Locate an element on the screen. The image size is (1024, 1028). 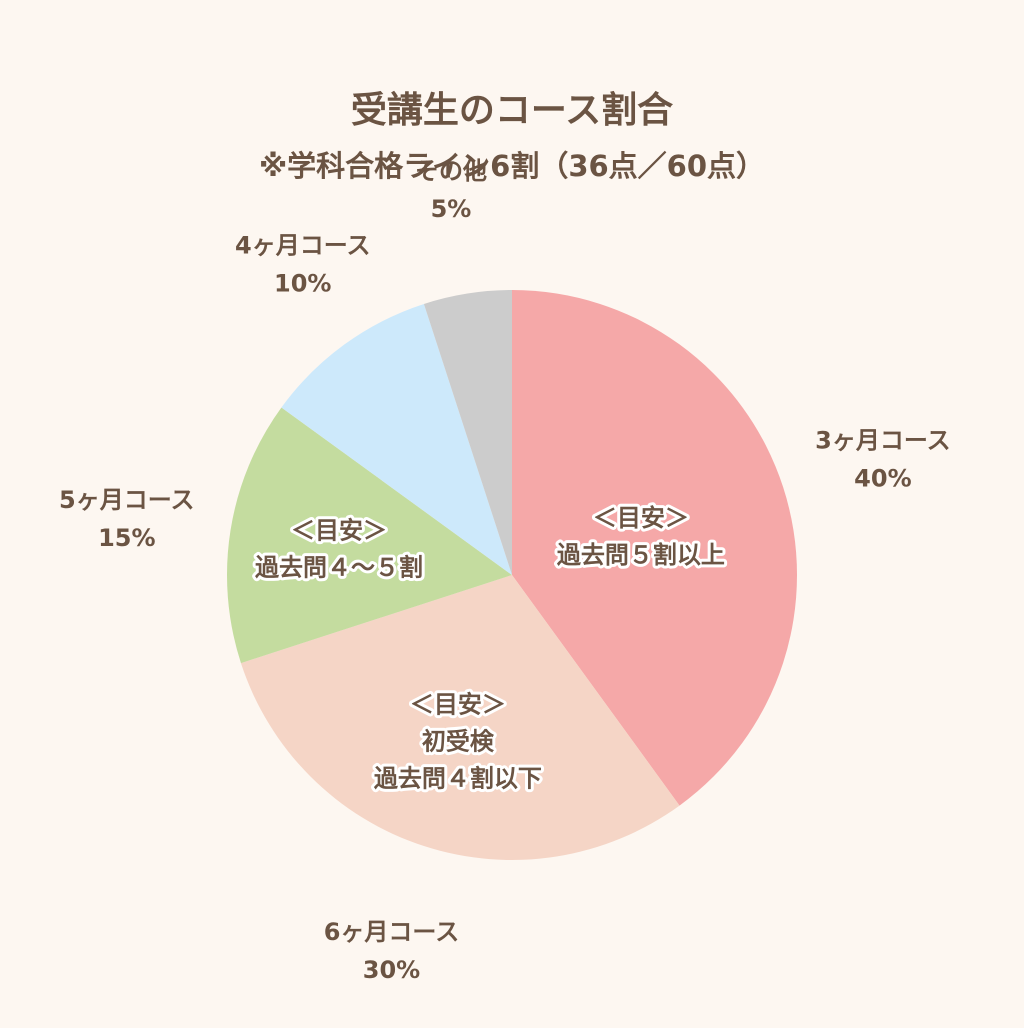
slice-value-3-month: 40% is located at coordinates (882, 478).